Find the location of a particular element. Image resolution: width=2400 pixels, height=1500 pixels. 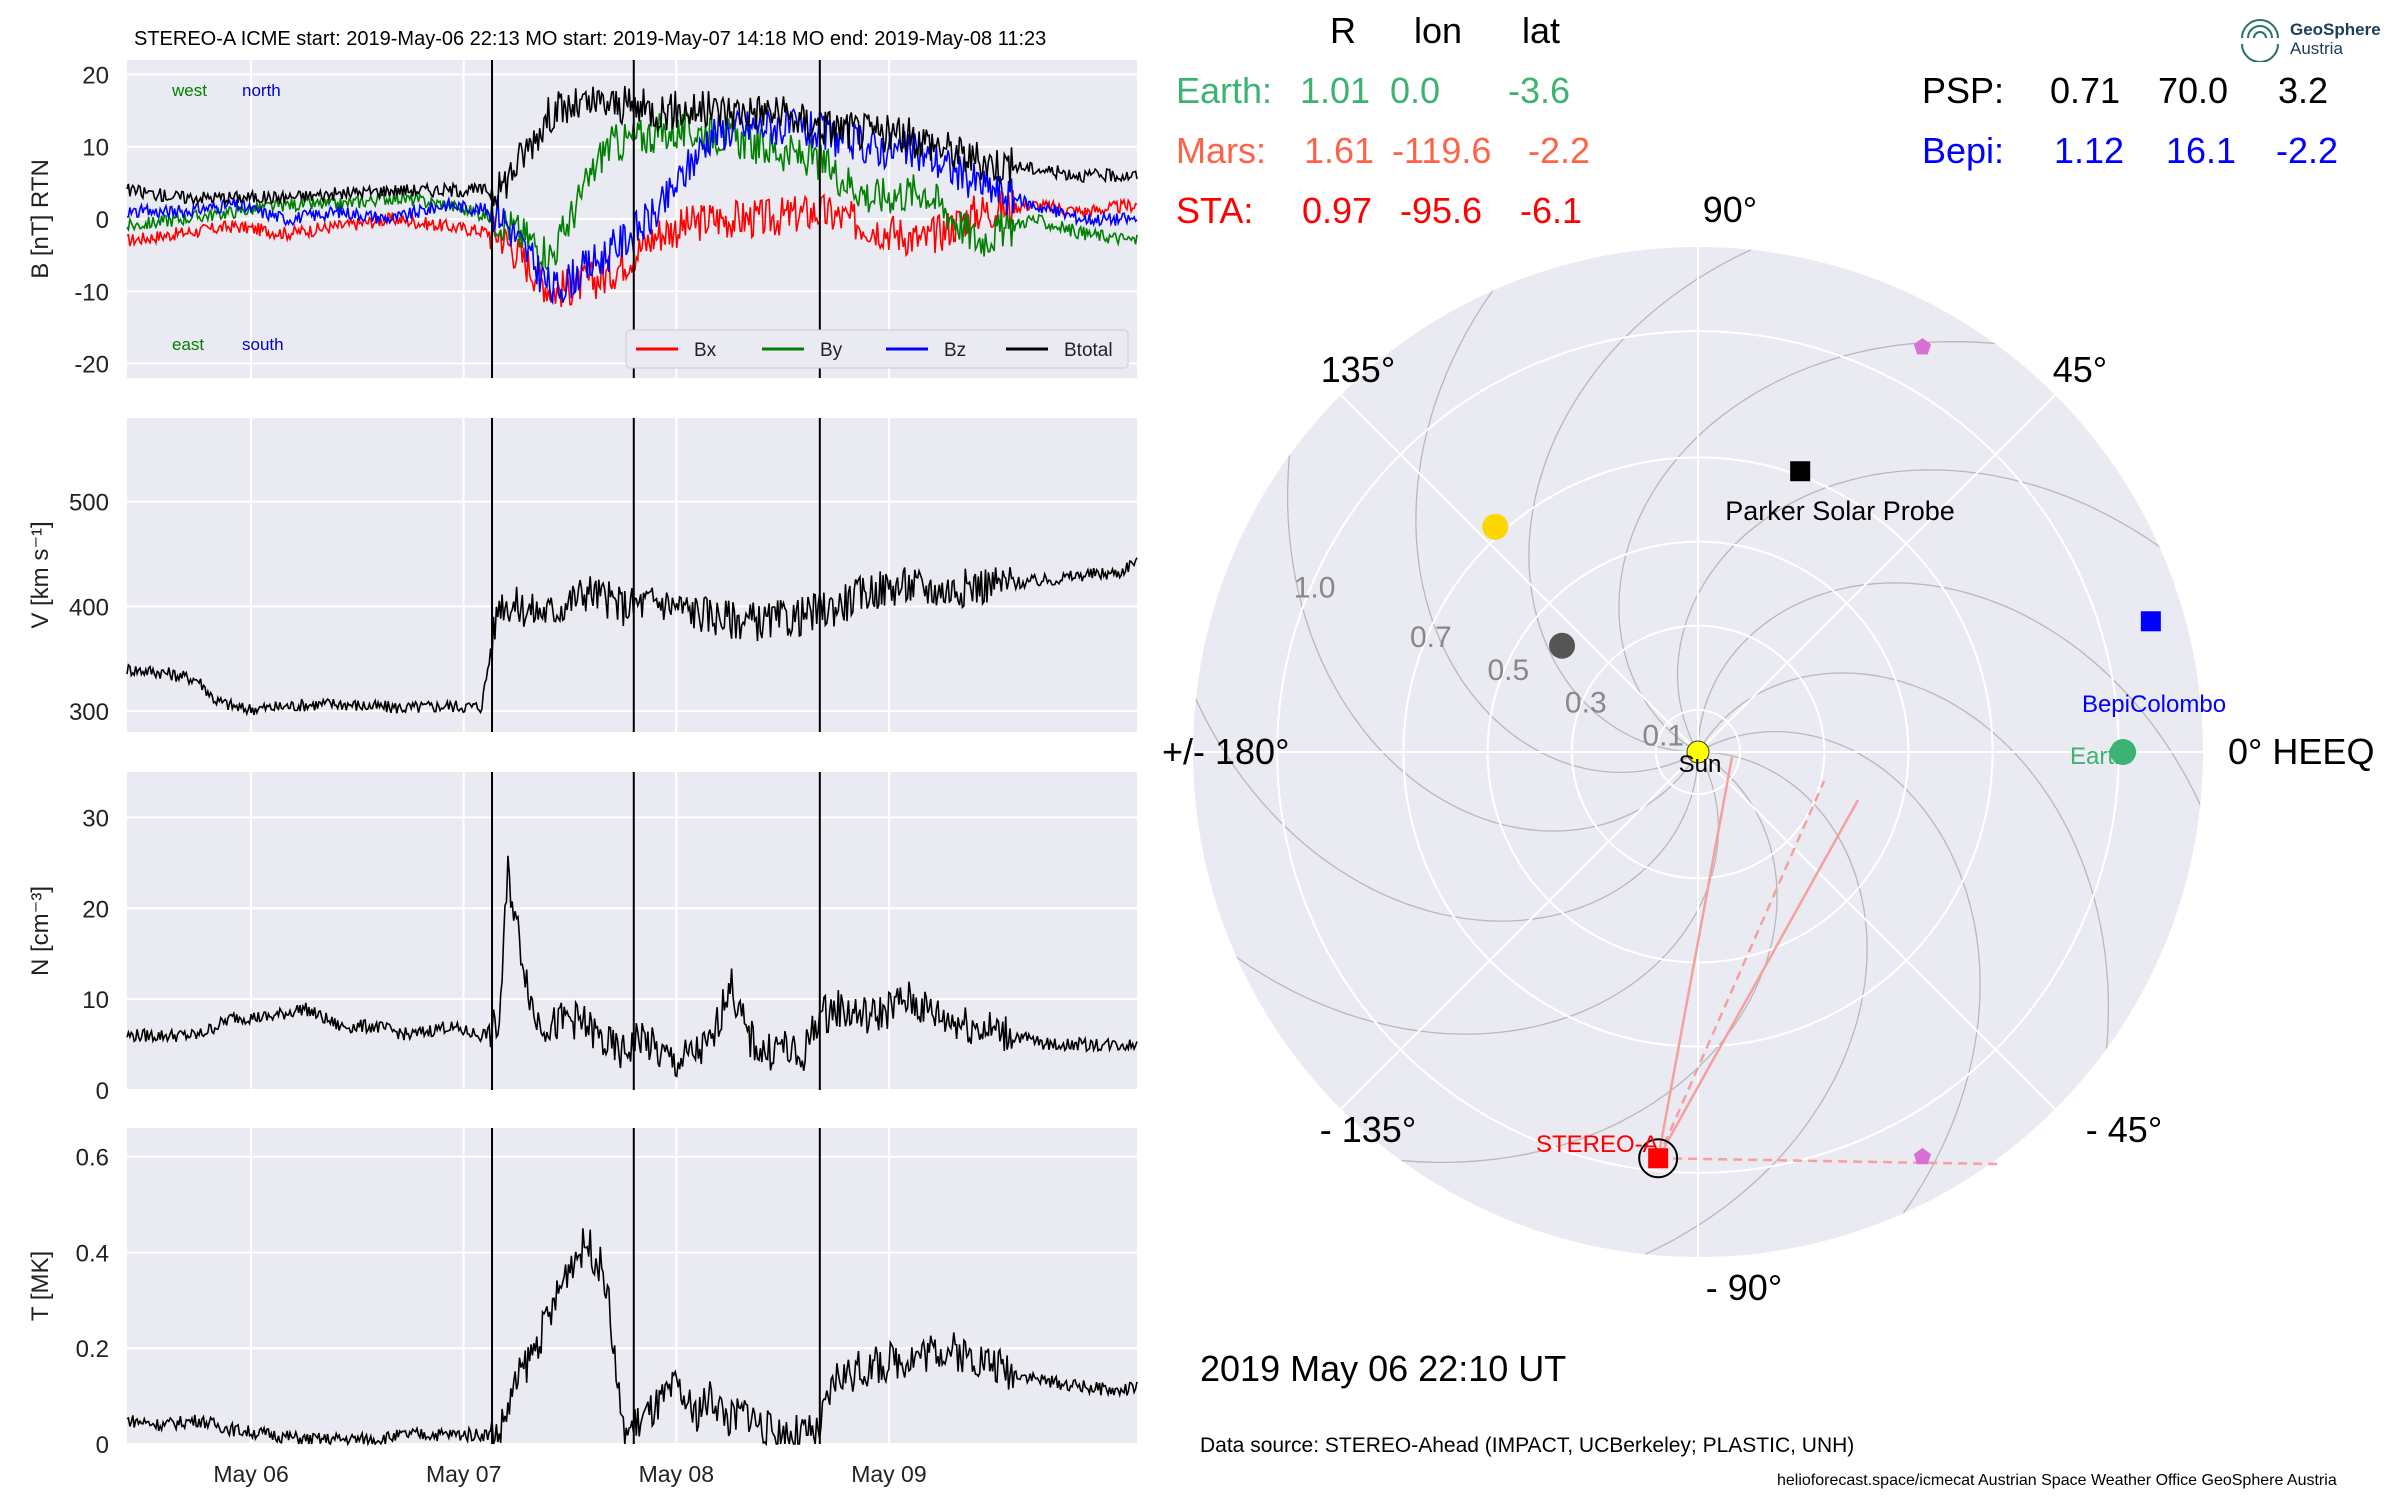

y-axis-label: N [cm⁻³] is located at coordinates (40, 931).